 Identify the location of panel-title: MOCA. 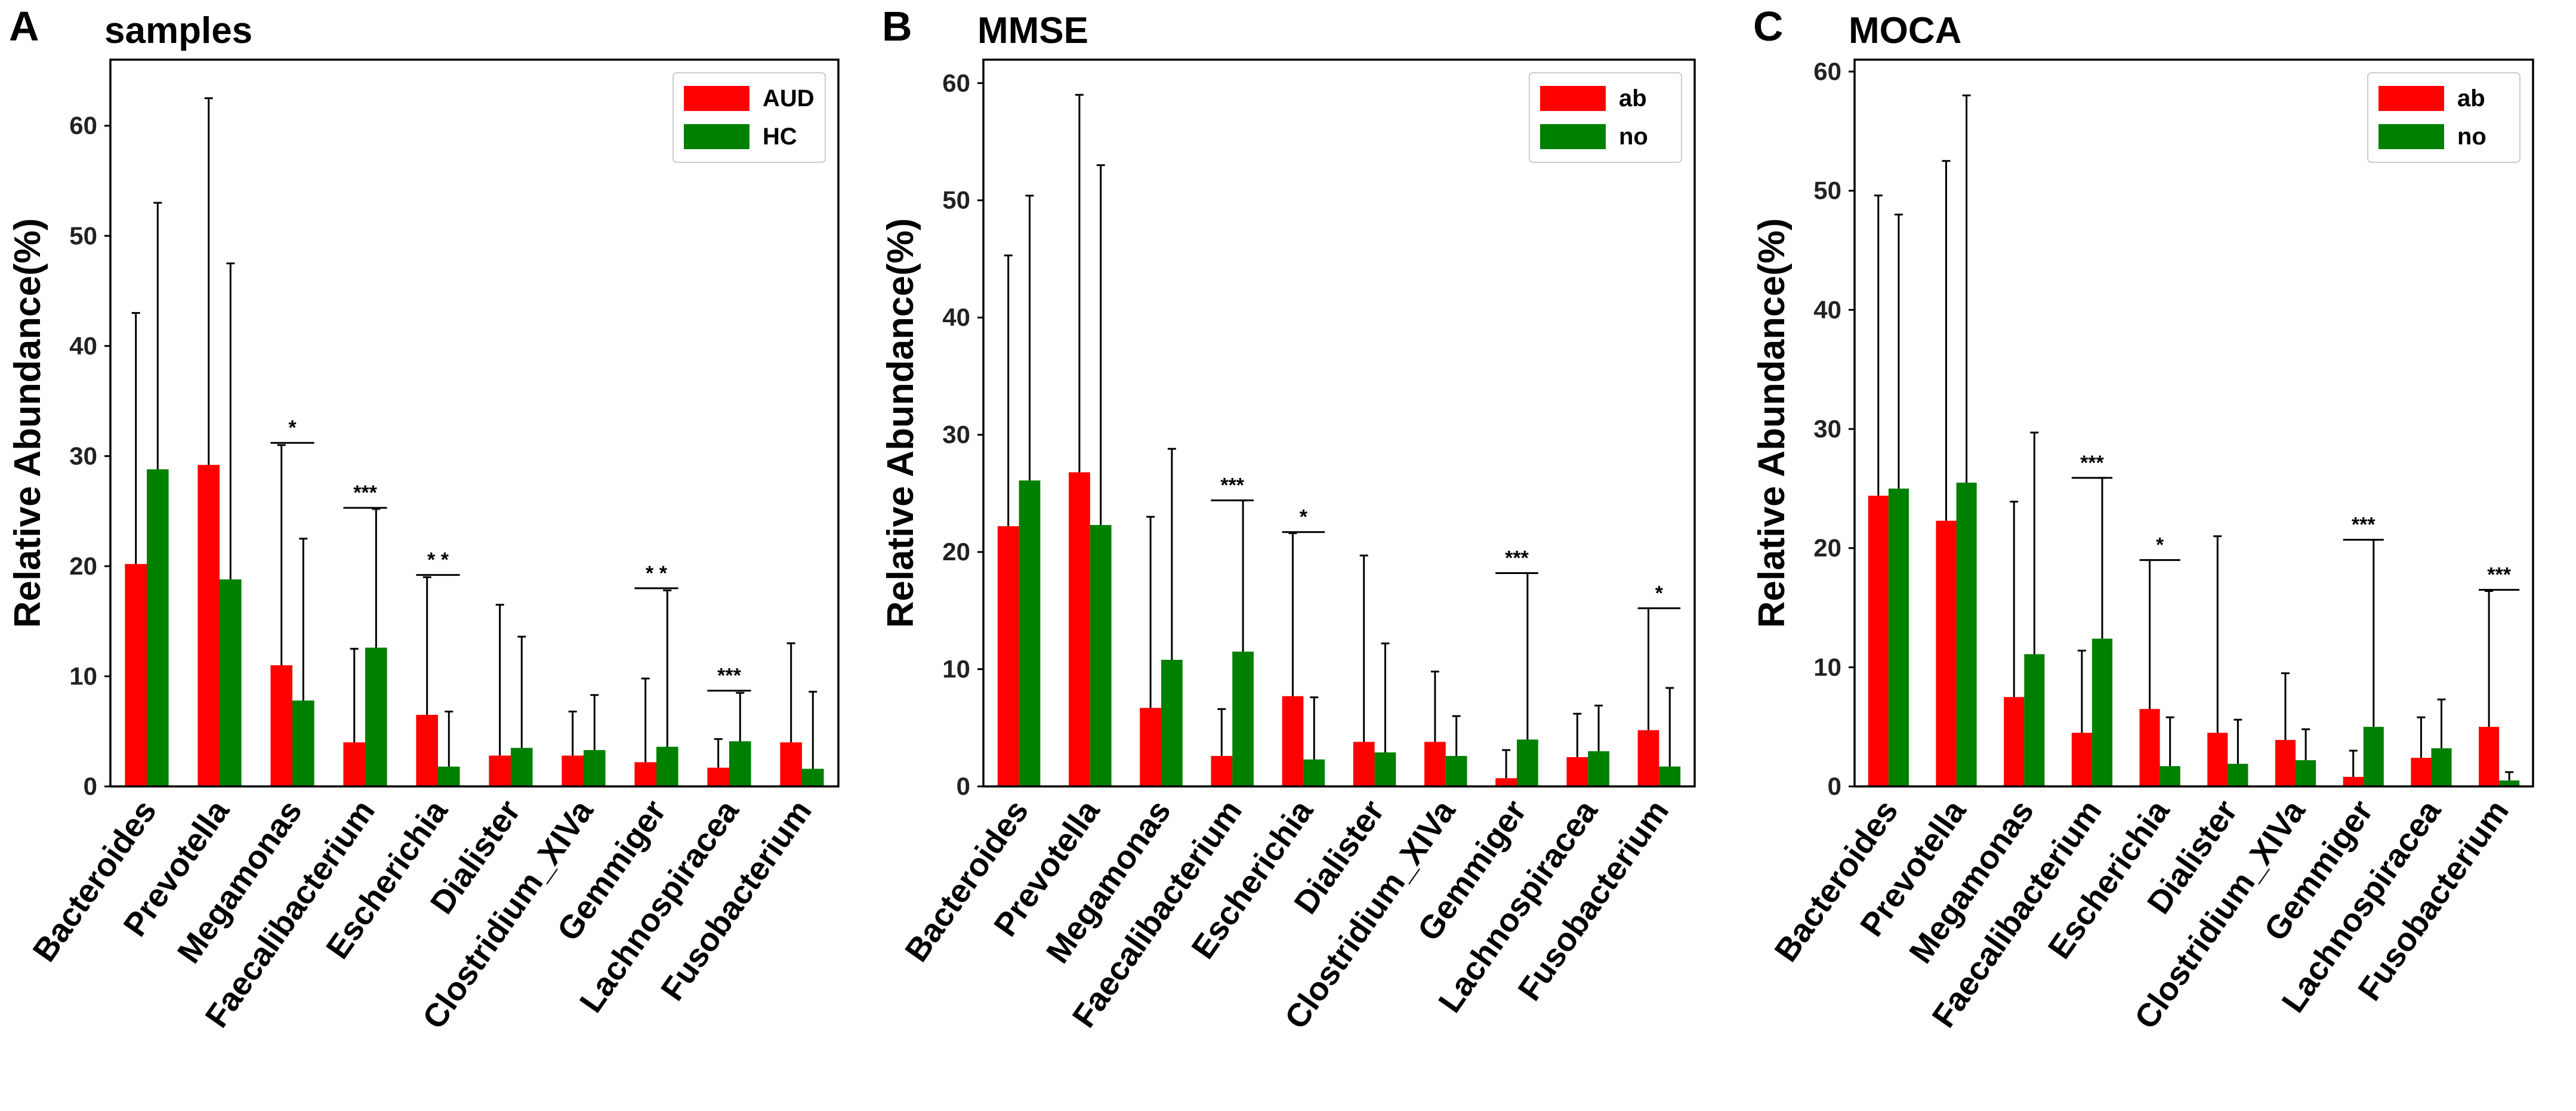
(1905, 30).